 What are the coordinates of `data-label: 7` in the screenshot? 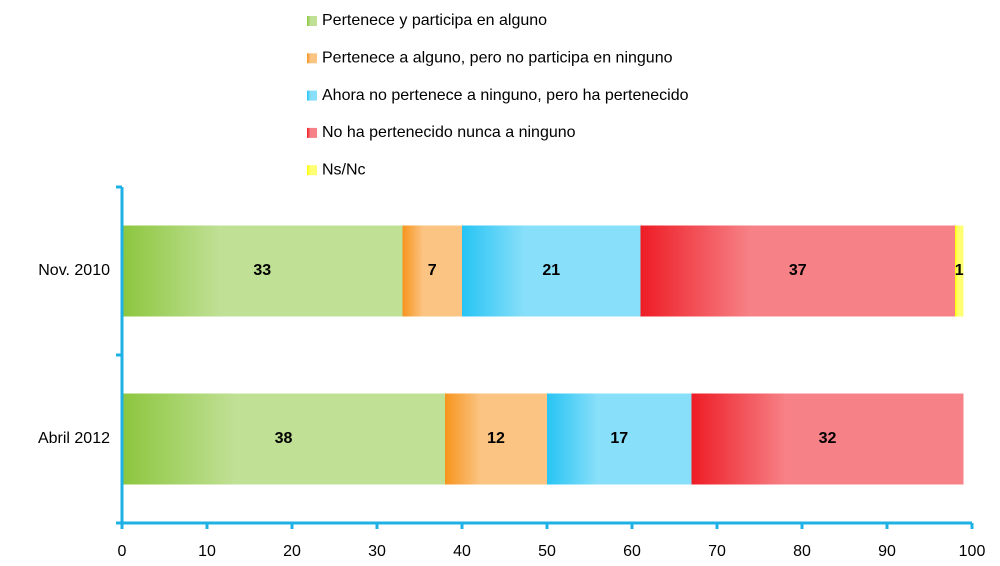 It's located at (432, 270).